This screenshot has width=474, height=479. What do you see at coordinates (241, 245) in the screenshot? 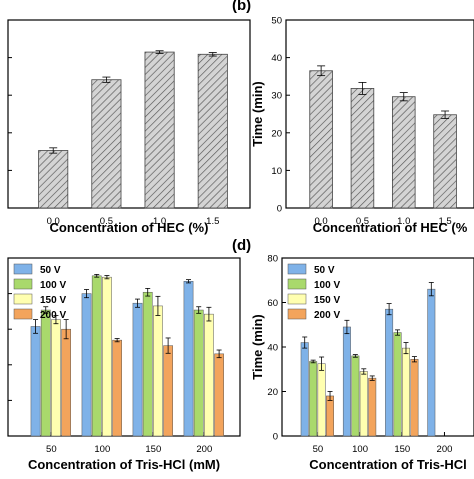
I see `panel-label: (d)` at bounding box center [241, 245].